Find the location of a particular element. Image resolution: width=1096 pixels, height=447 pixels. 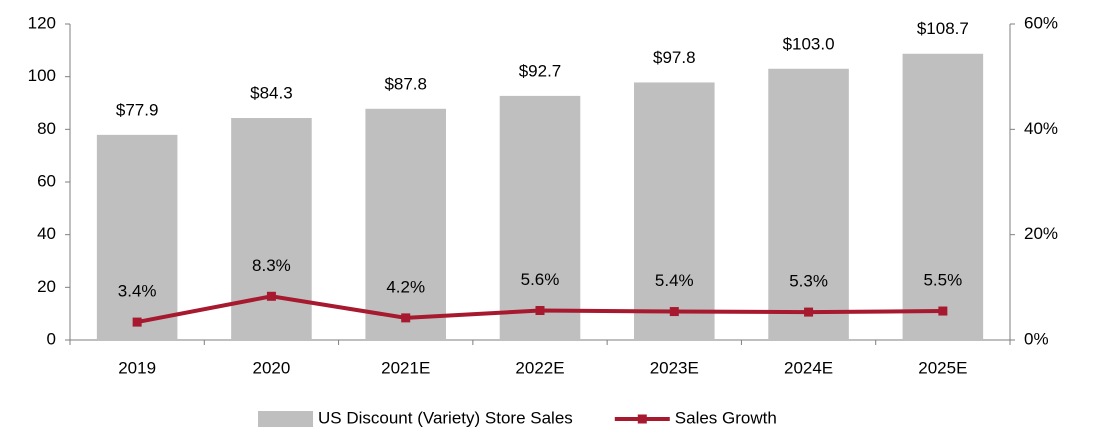

bar-value-label: $87.8 is located at coordinates (405, 83).